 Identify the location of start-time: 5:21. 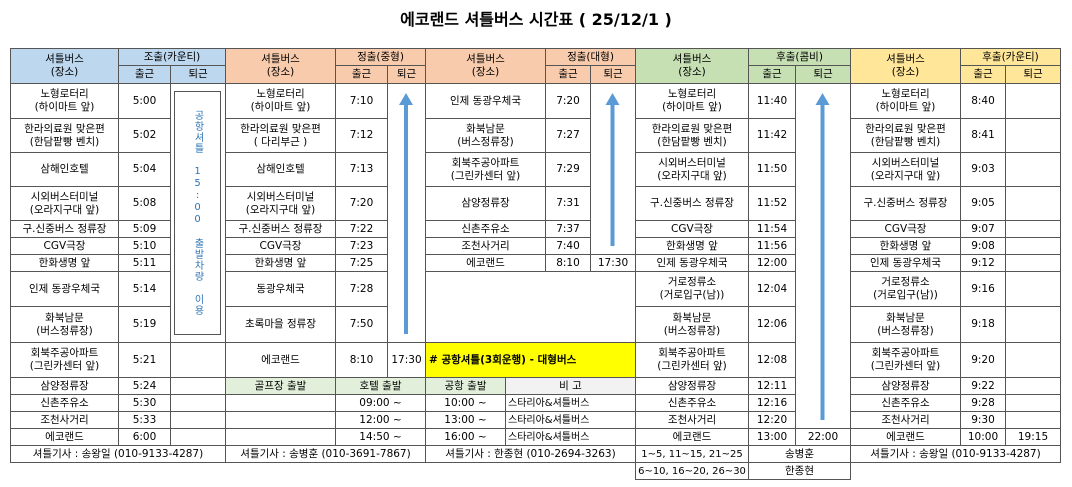
(144, 360).